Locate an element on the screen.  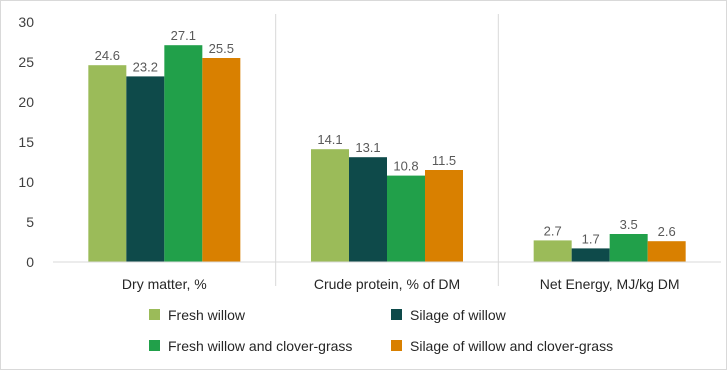
data-label: 11.5 is located at coordinates (444, 160).